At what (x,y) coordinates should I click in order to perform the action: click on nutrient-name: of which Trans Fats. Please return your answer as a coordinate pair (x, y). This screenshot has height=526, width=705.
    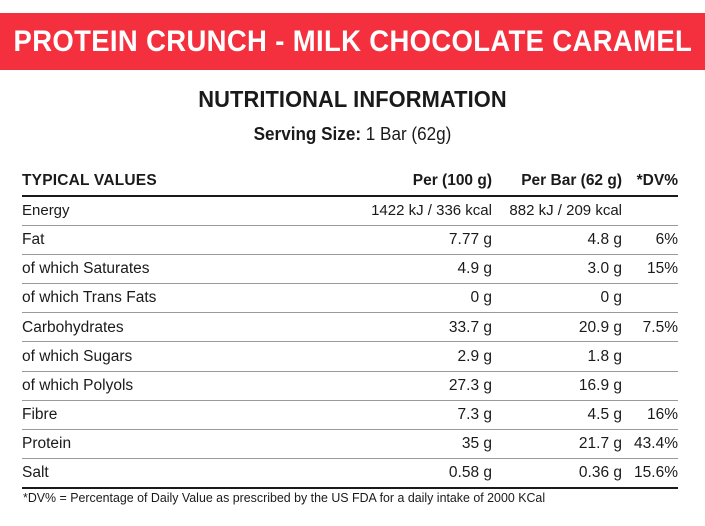
    Looking at the image, I should click on (181, 298).